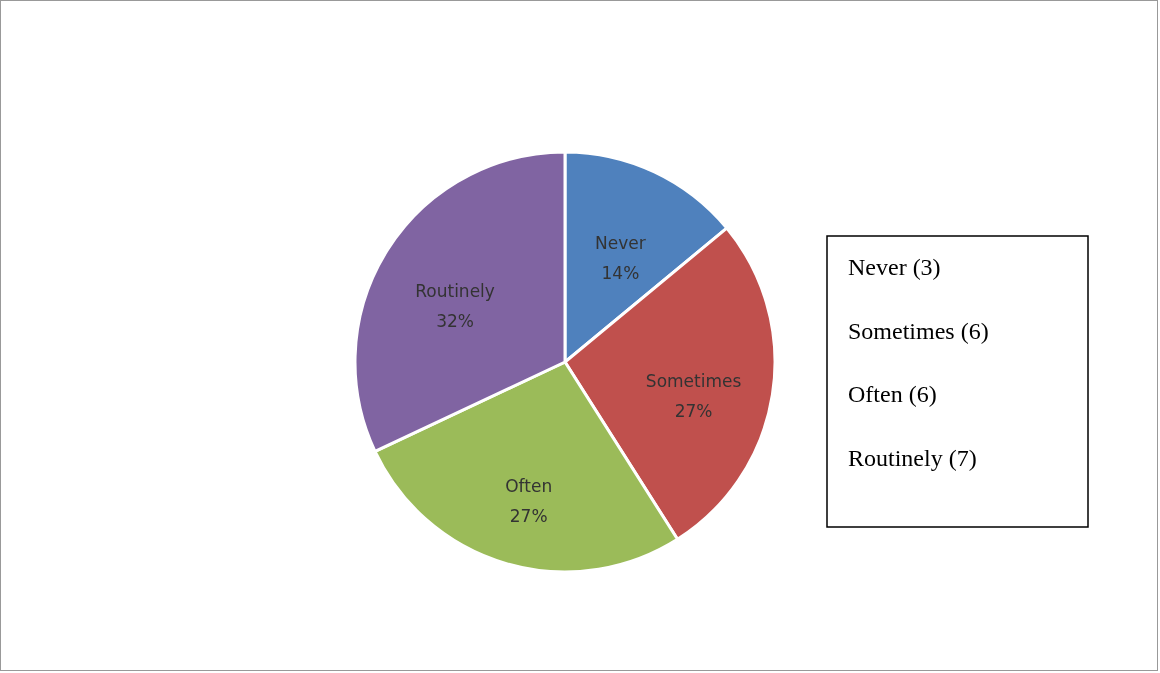  I want to click on slice-label: Never, so click(620, 243).